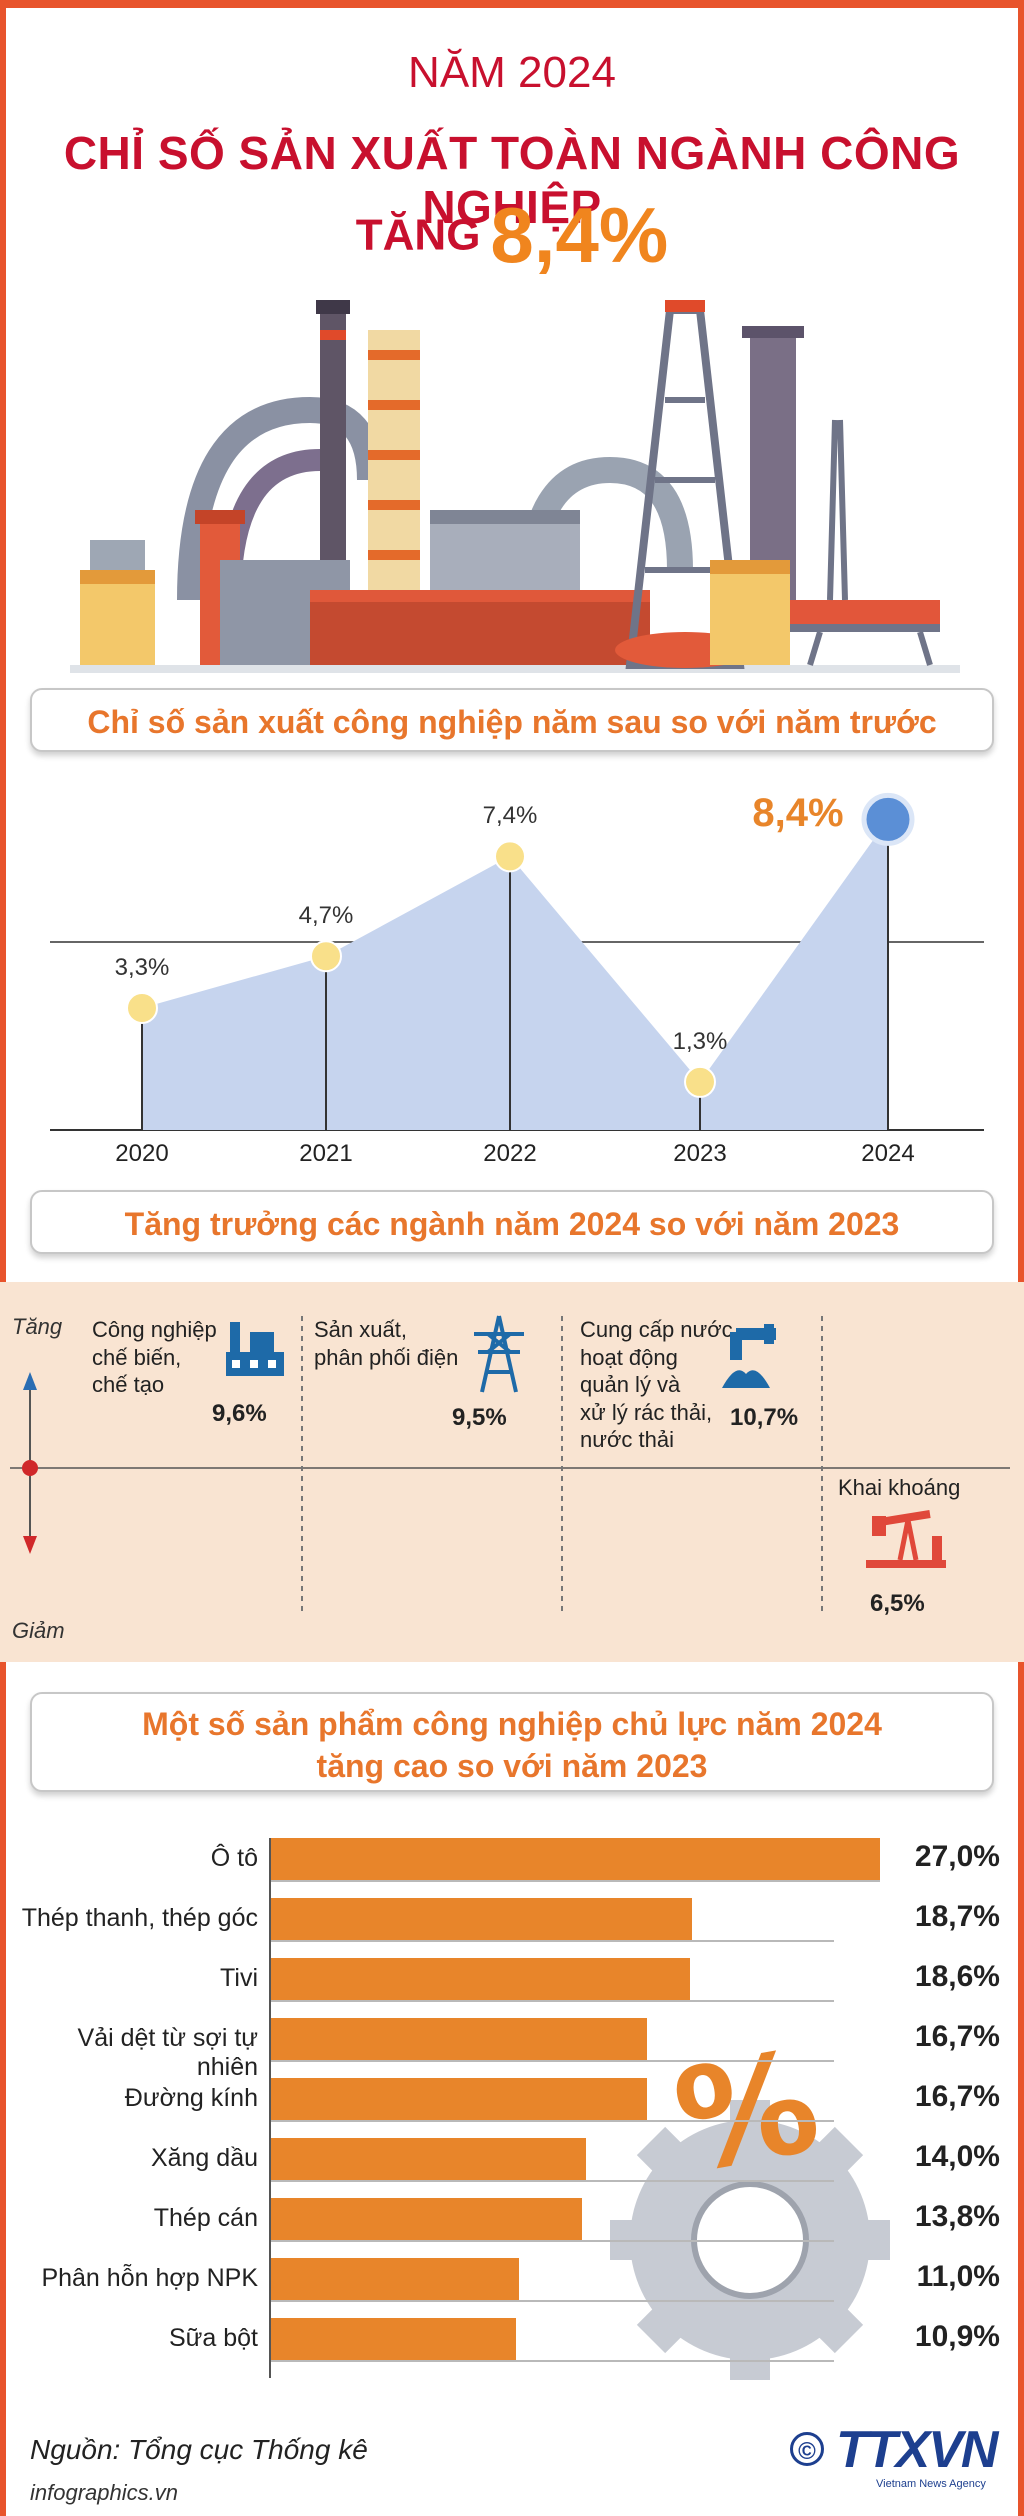 Image resolution: width=1024 pixels, height=2516 pixels. I want to click on data-point-2022, so click(510, 856).